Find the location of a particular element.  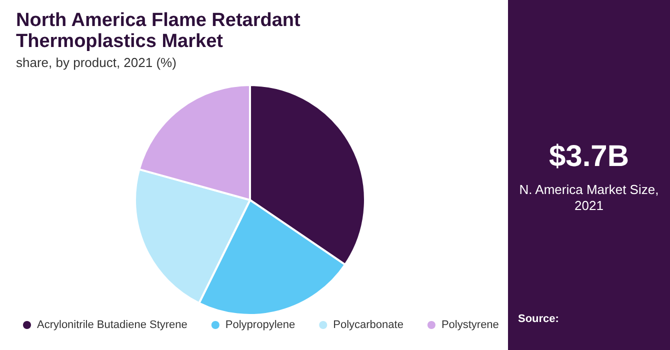

source-note: Source: is located at coordinates (538, 319).